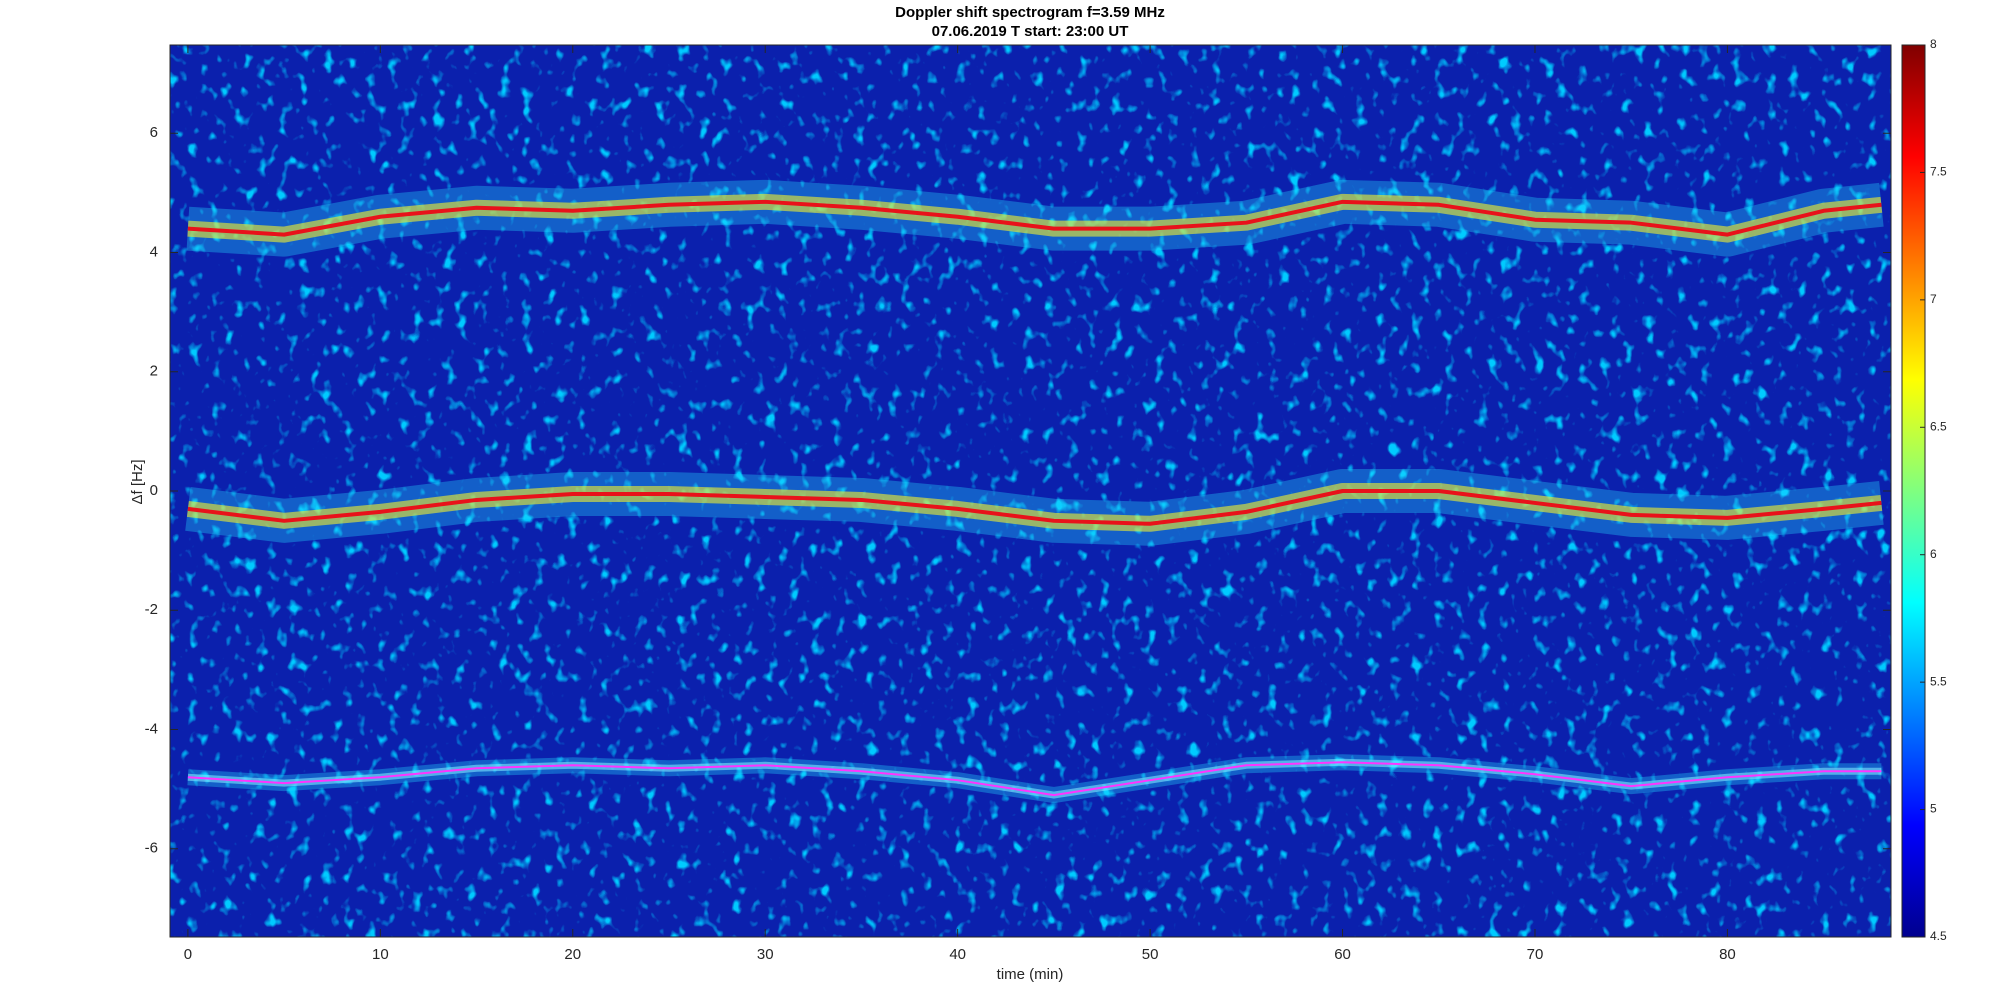 The height and width of the screenshot is (1003, 2000). What do you see at coordinates (1933, 809) in the screenshot?
I see `colorbar-tick-label: 5` at bounding box center [1933, 809].